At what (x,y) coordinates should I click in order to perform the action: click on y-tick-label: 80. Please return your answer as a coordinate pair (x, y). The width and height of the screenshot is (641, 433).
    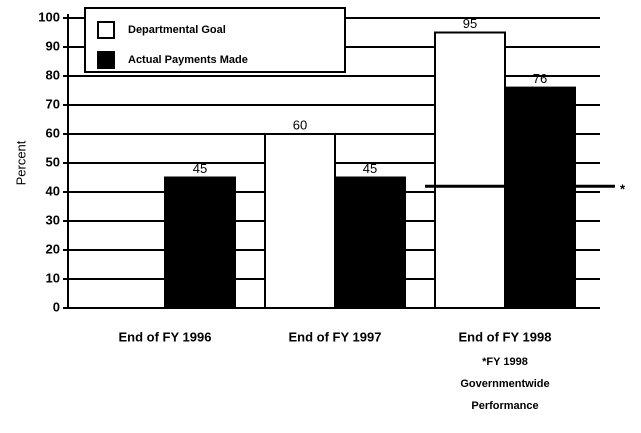
    Looking at the image, I should click on (53, 74).